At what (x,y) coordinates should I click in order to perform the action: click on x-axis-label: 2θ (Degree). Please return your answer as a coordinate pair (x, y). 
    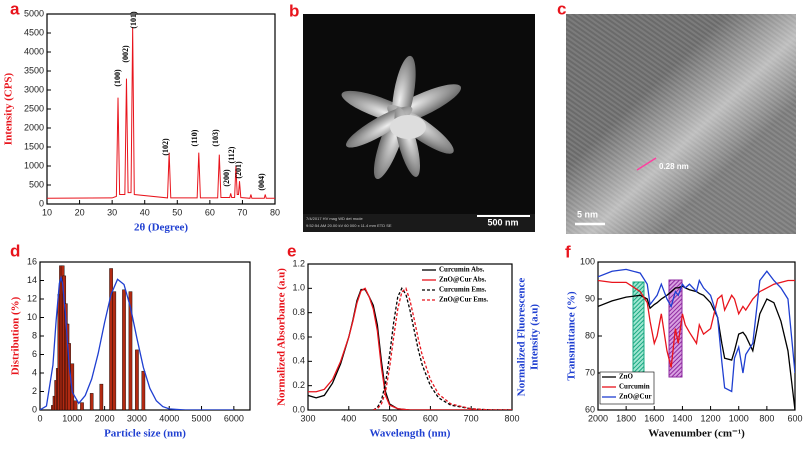
    Looking at the image, I should click on (161, 228).